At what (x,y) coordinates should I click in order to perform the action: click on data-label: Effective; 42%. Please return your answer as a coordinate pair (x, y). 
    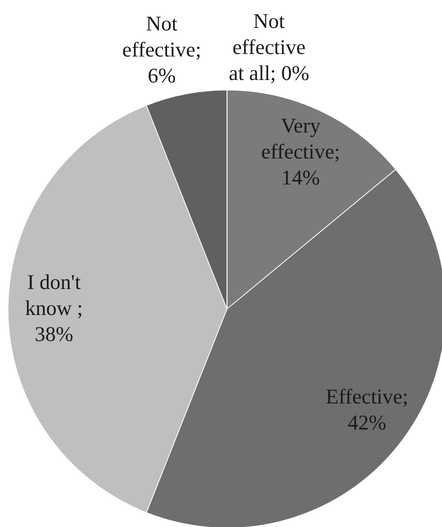
    Looking at the image, I should click on (367, 409).